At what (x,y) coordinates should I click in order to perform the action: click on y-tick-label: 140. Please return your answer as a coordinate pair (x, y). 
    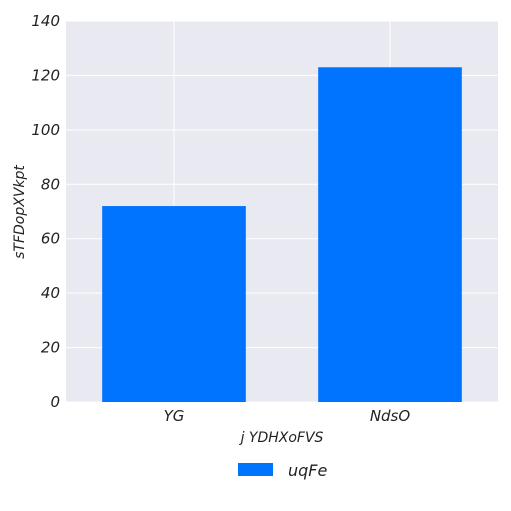
    Looking at the image, I should click on (45, 21).